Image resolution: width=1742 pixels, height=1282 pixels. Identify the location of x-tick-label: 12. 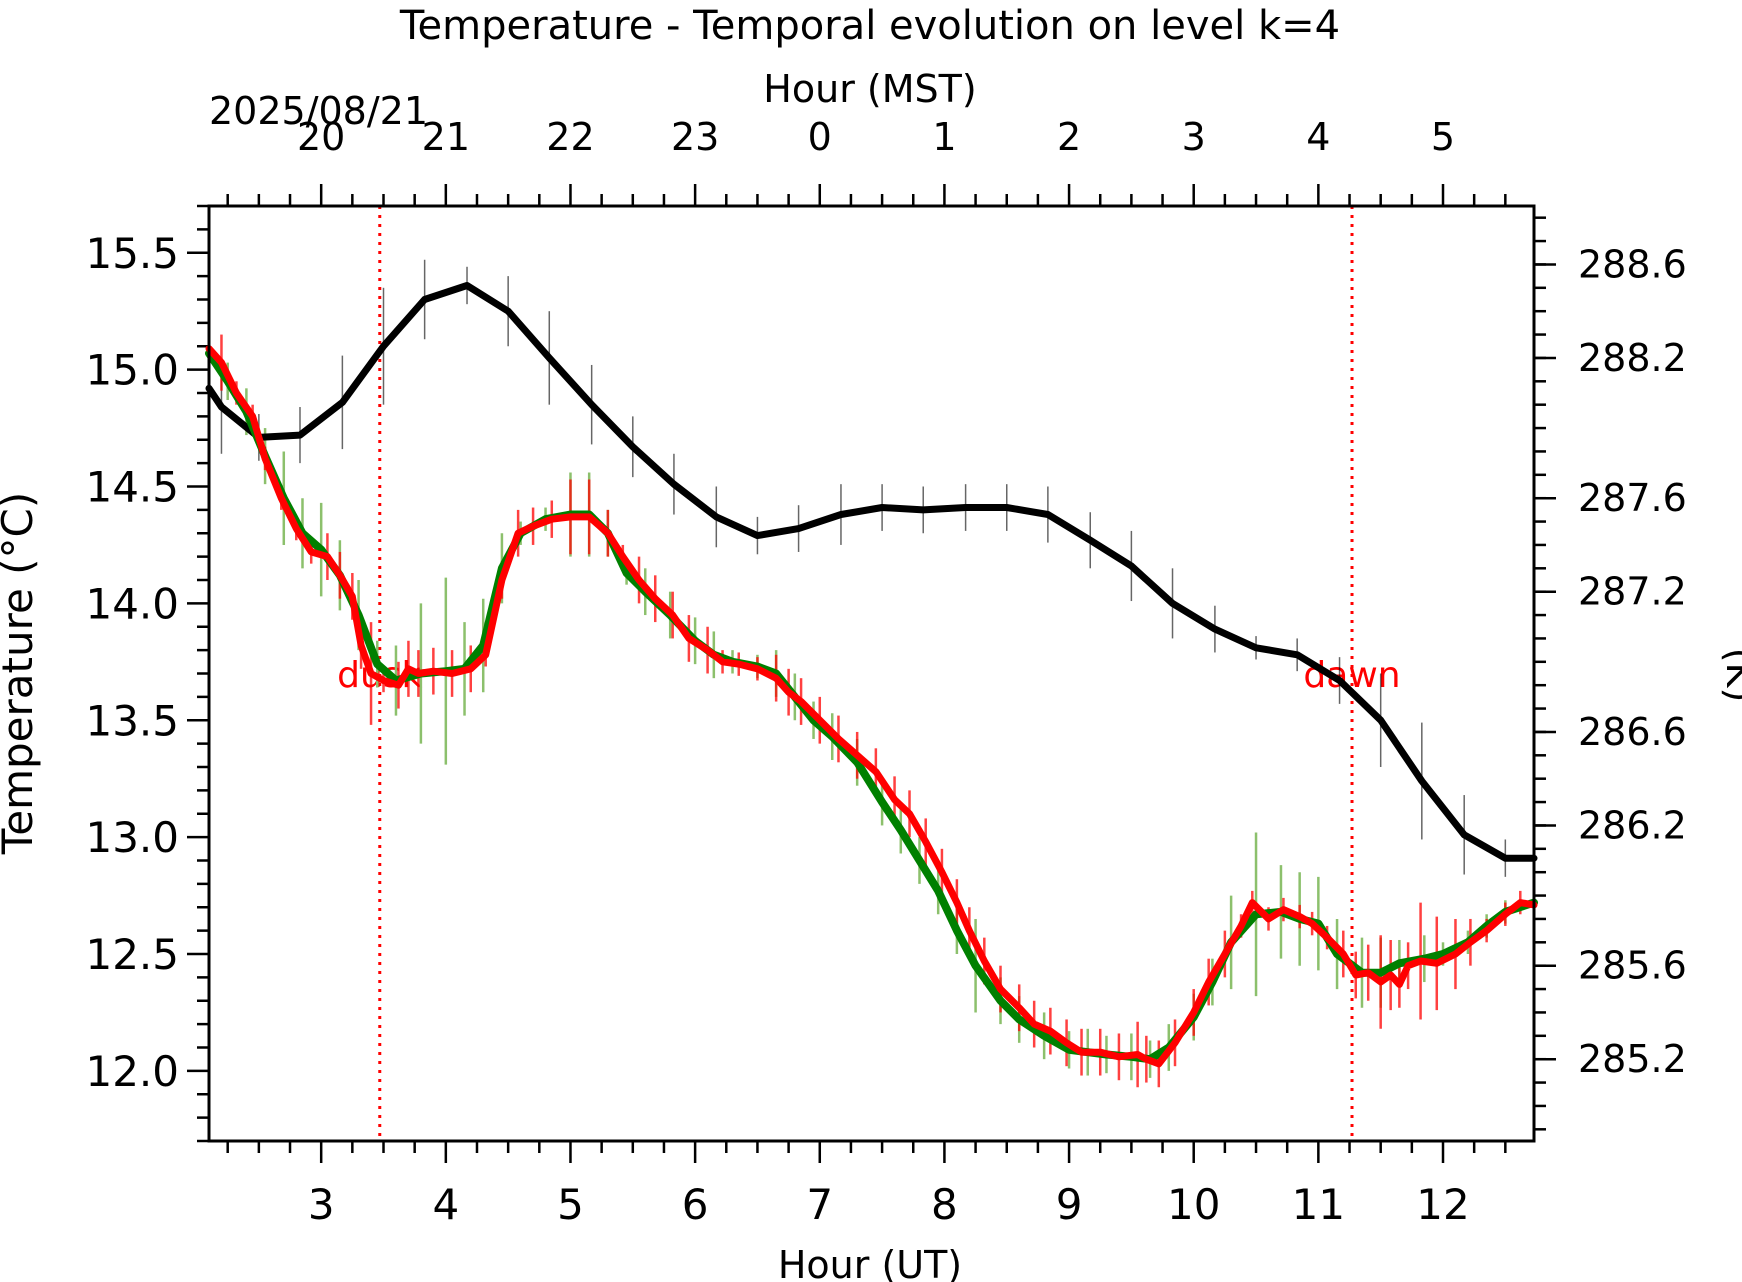
(1442, 1204).